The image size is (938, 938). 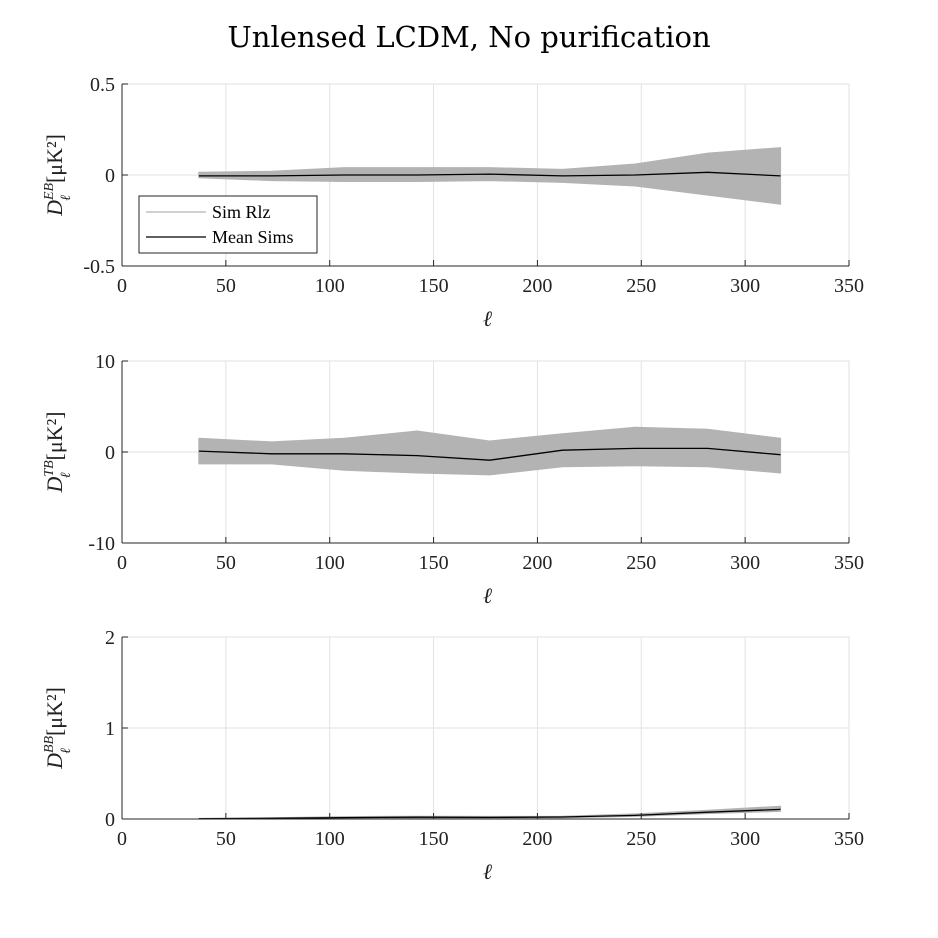 What do you see at coordinates (49, 468) in the screenshot?
I see `y-label-superscript: TB` at bounding box center [49, 468].